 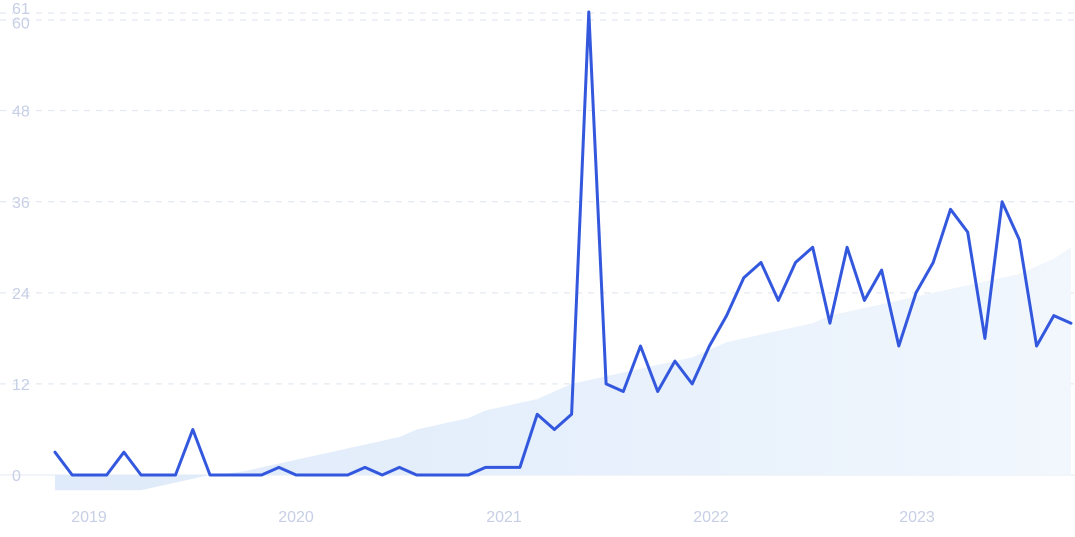 I want to click on x-axis-ticks: 2019 2020 2021 2022 2023, so click(x=503, y=517).